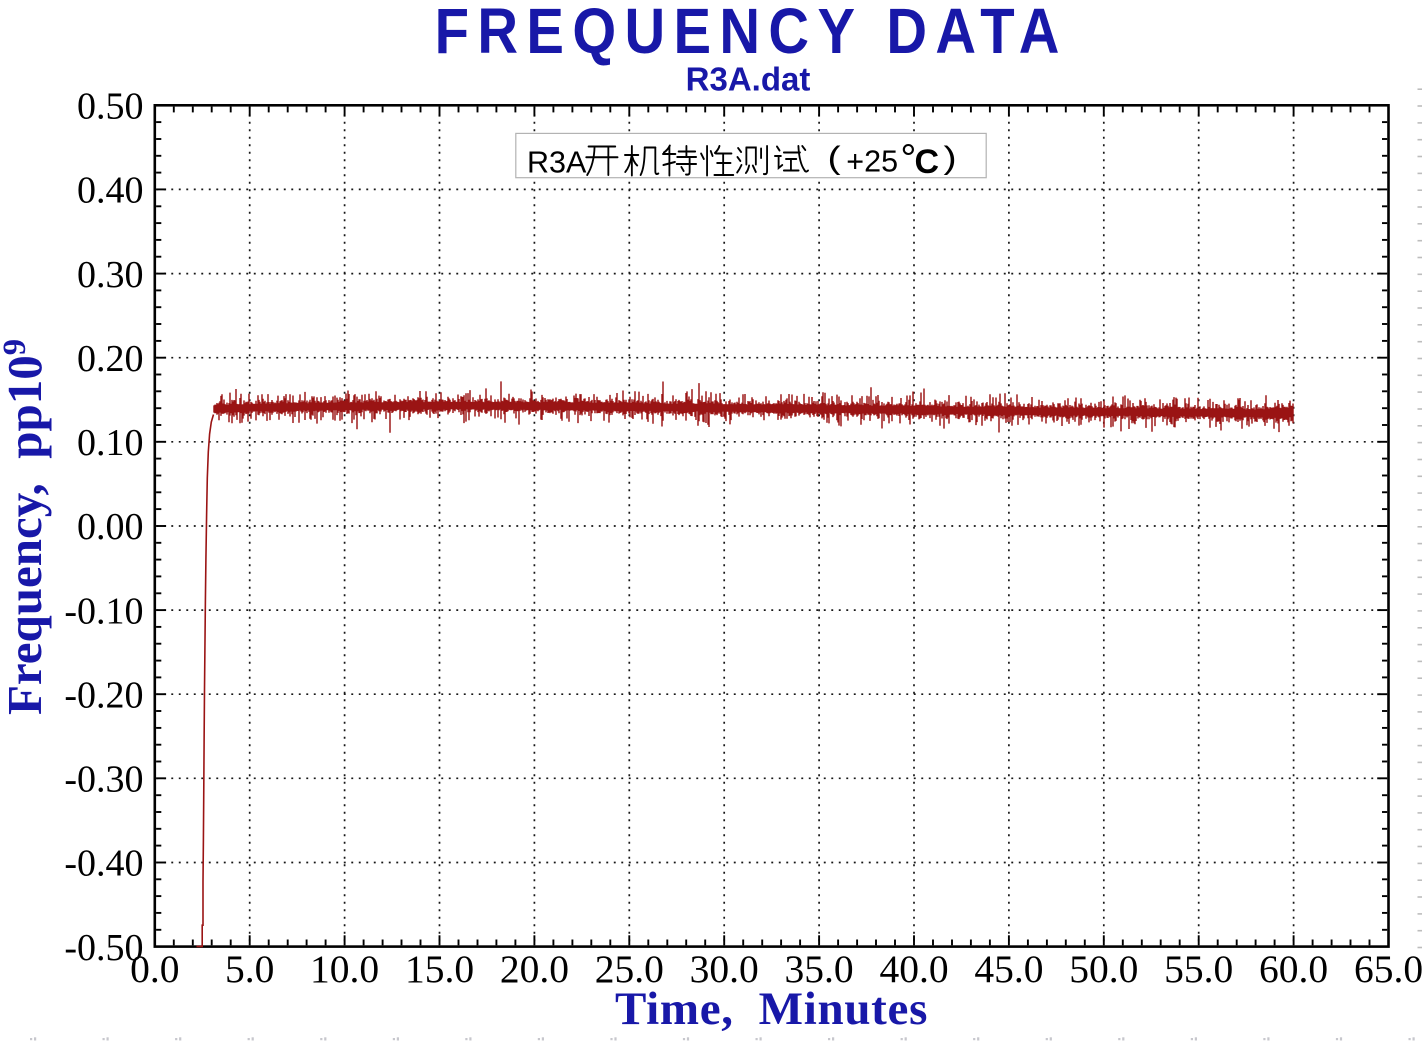 This screenshot has width=1422, height=1041. What do you see at coordinates (110, 275) in the screenshot?
I see `svg-text: 0.30` at bounding box center [110, 275].